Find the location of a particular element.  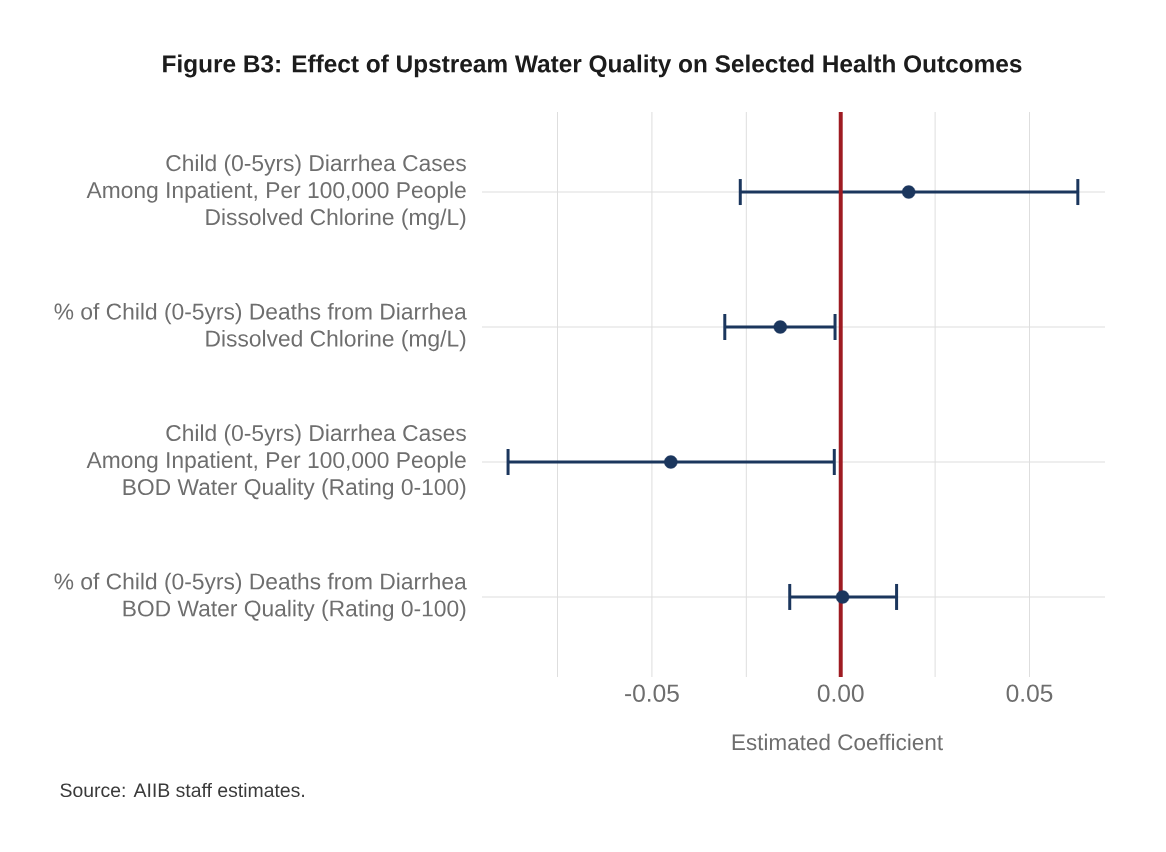

source-note: Source: AIIB staff estimates. is located at coordinates (182, 790).